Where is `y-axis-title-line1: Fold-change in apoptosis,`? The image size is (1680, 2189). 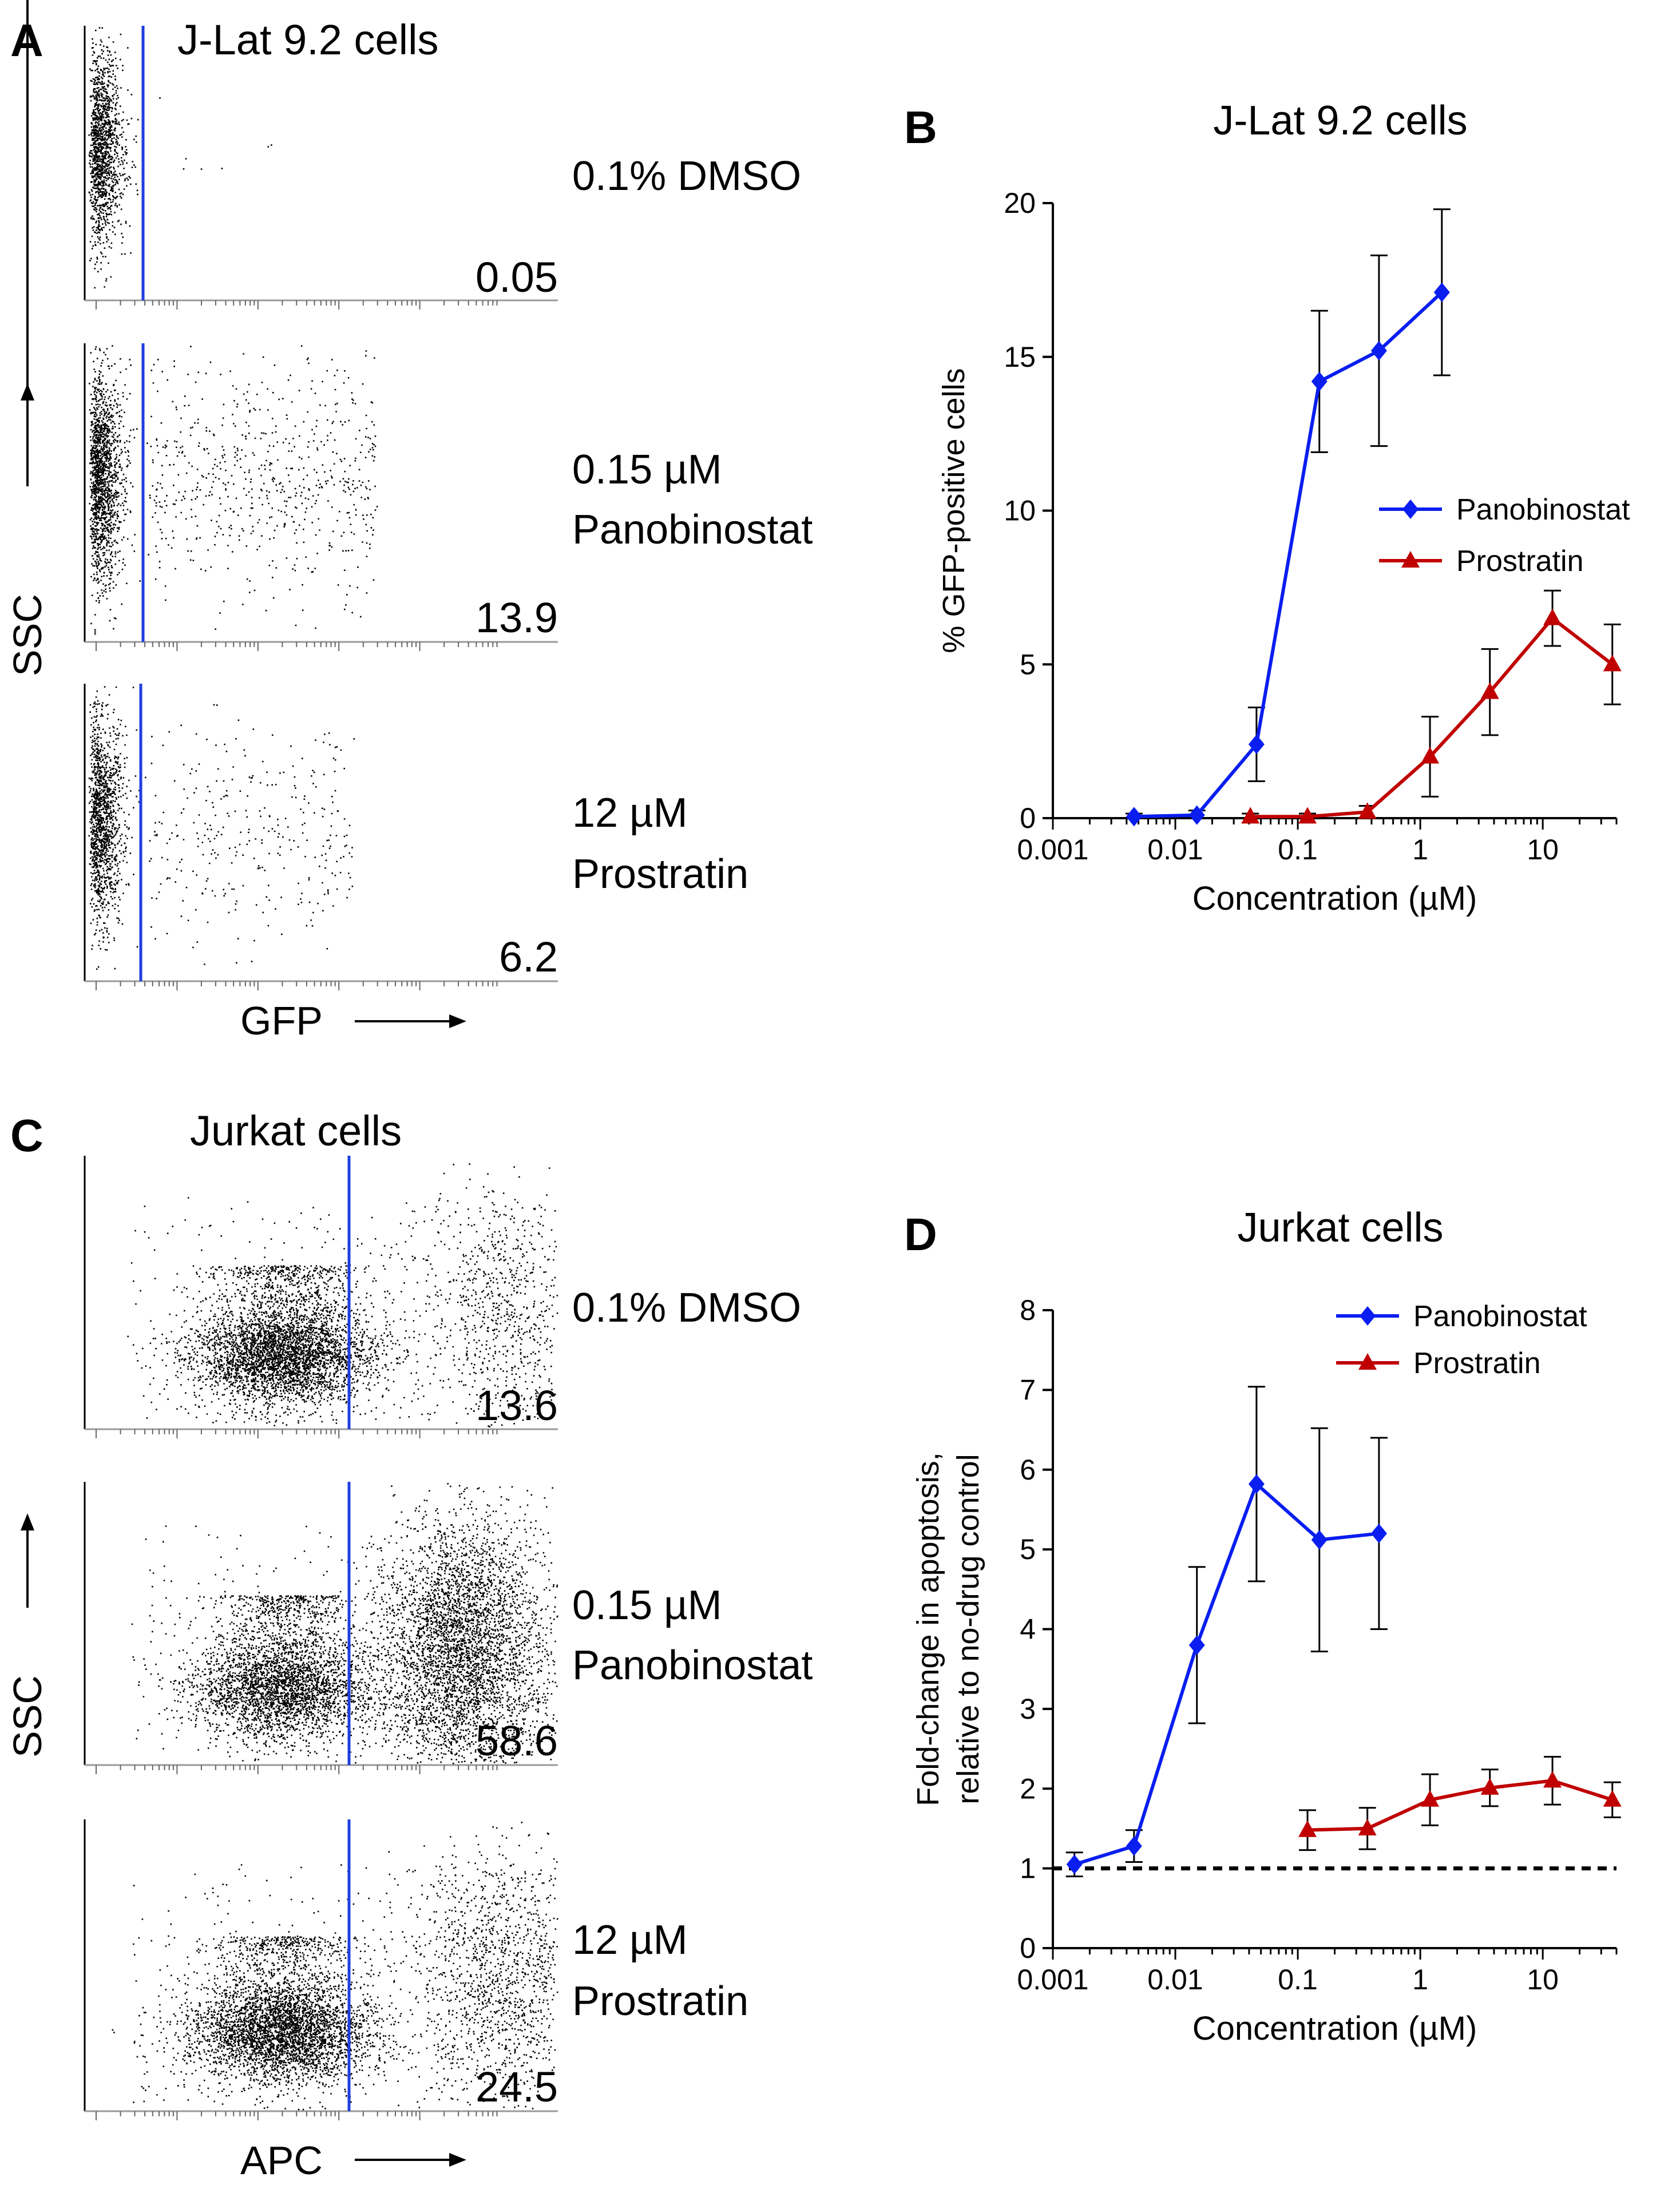 y-axis-title-line1: Fold-change in apoptosis, is located at coordinates (928, 1629).